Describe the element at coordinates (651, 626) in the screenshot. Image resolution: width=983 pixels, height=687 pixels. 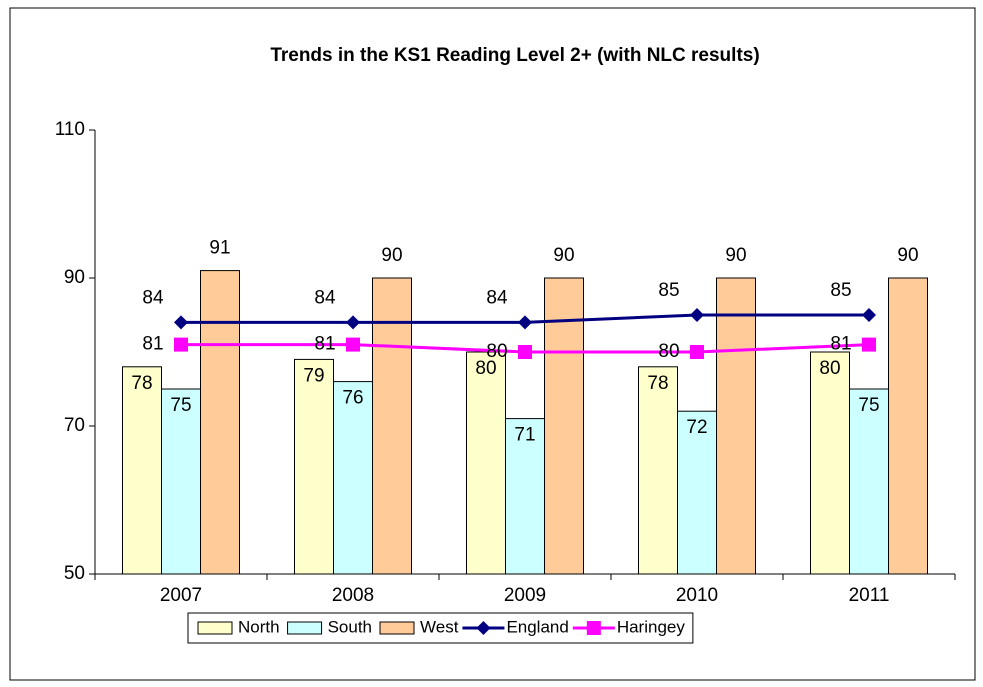
I see `legend-label: Haringey` at that location.